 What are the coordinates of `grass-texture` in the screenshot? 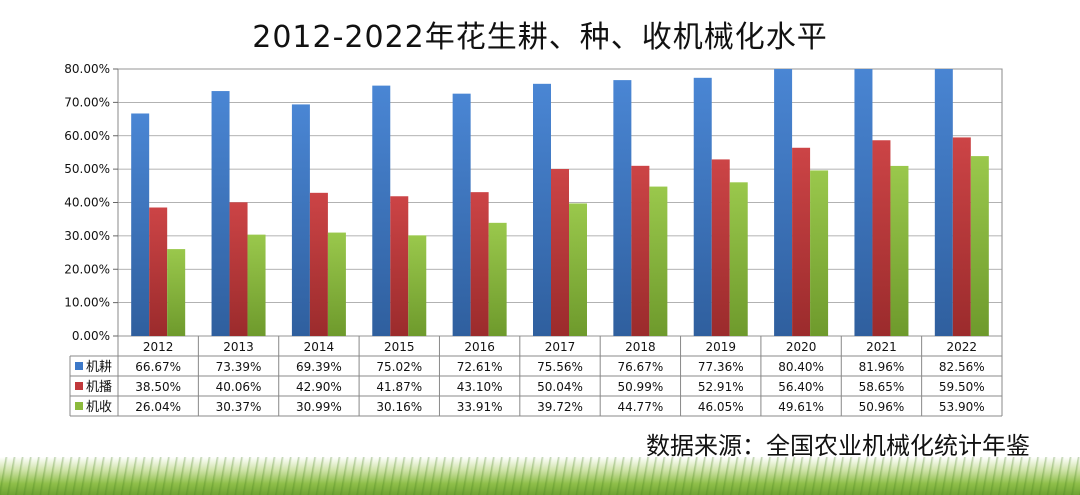 It's located at (540, 476).